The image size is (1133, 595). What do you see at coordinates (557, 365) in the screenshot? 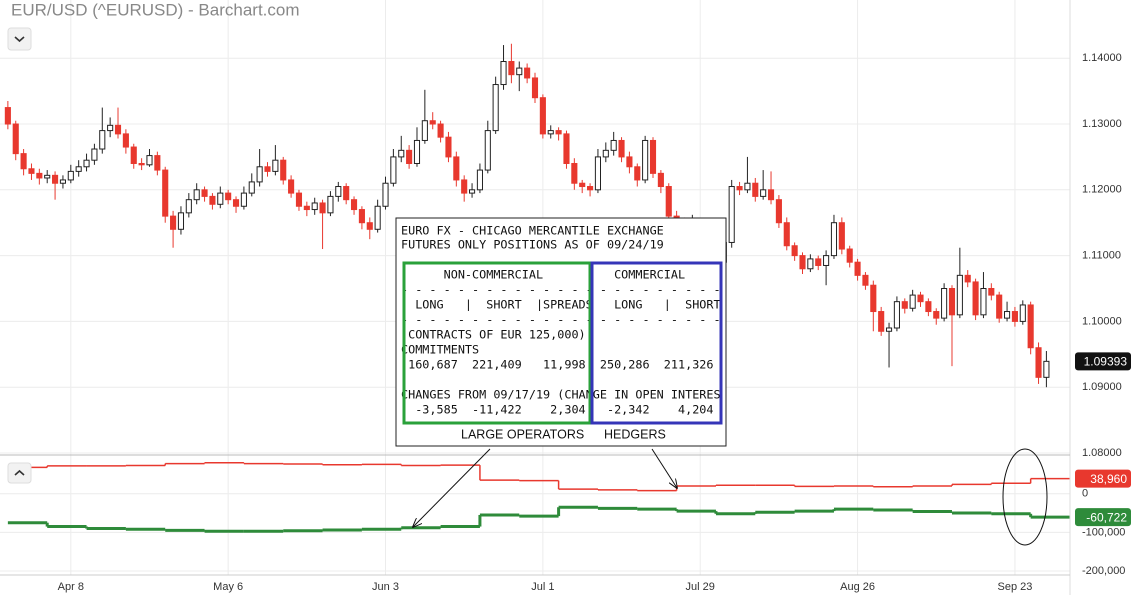
I see `report-line: 160,687 221,409 11,998 250,286 211,326` at bounding box center [557, 365].